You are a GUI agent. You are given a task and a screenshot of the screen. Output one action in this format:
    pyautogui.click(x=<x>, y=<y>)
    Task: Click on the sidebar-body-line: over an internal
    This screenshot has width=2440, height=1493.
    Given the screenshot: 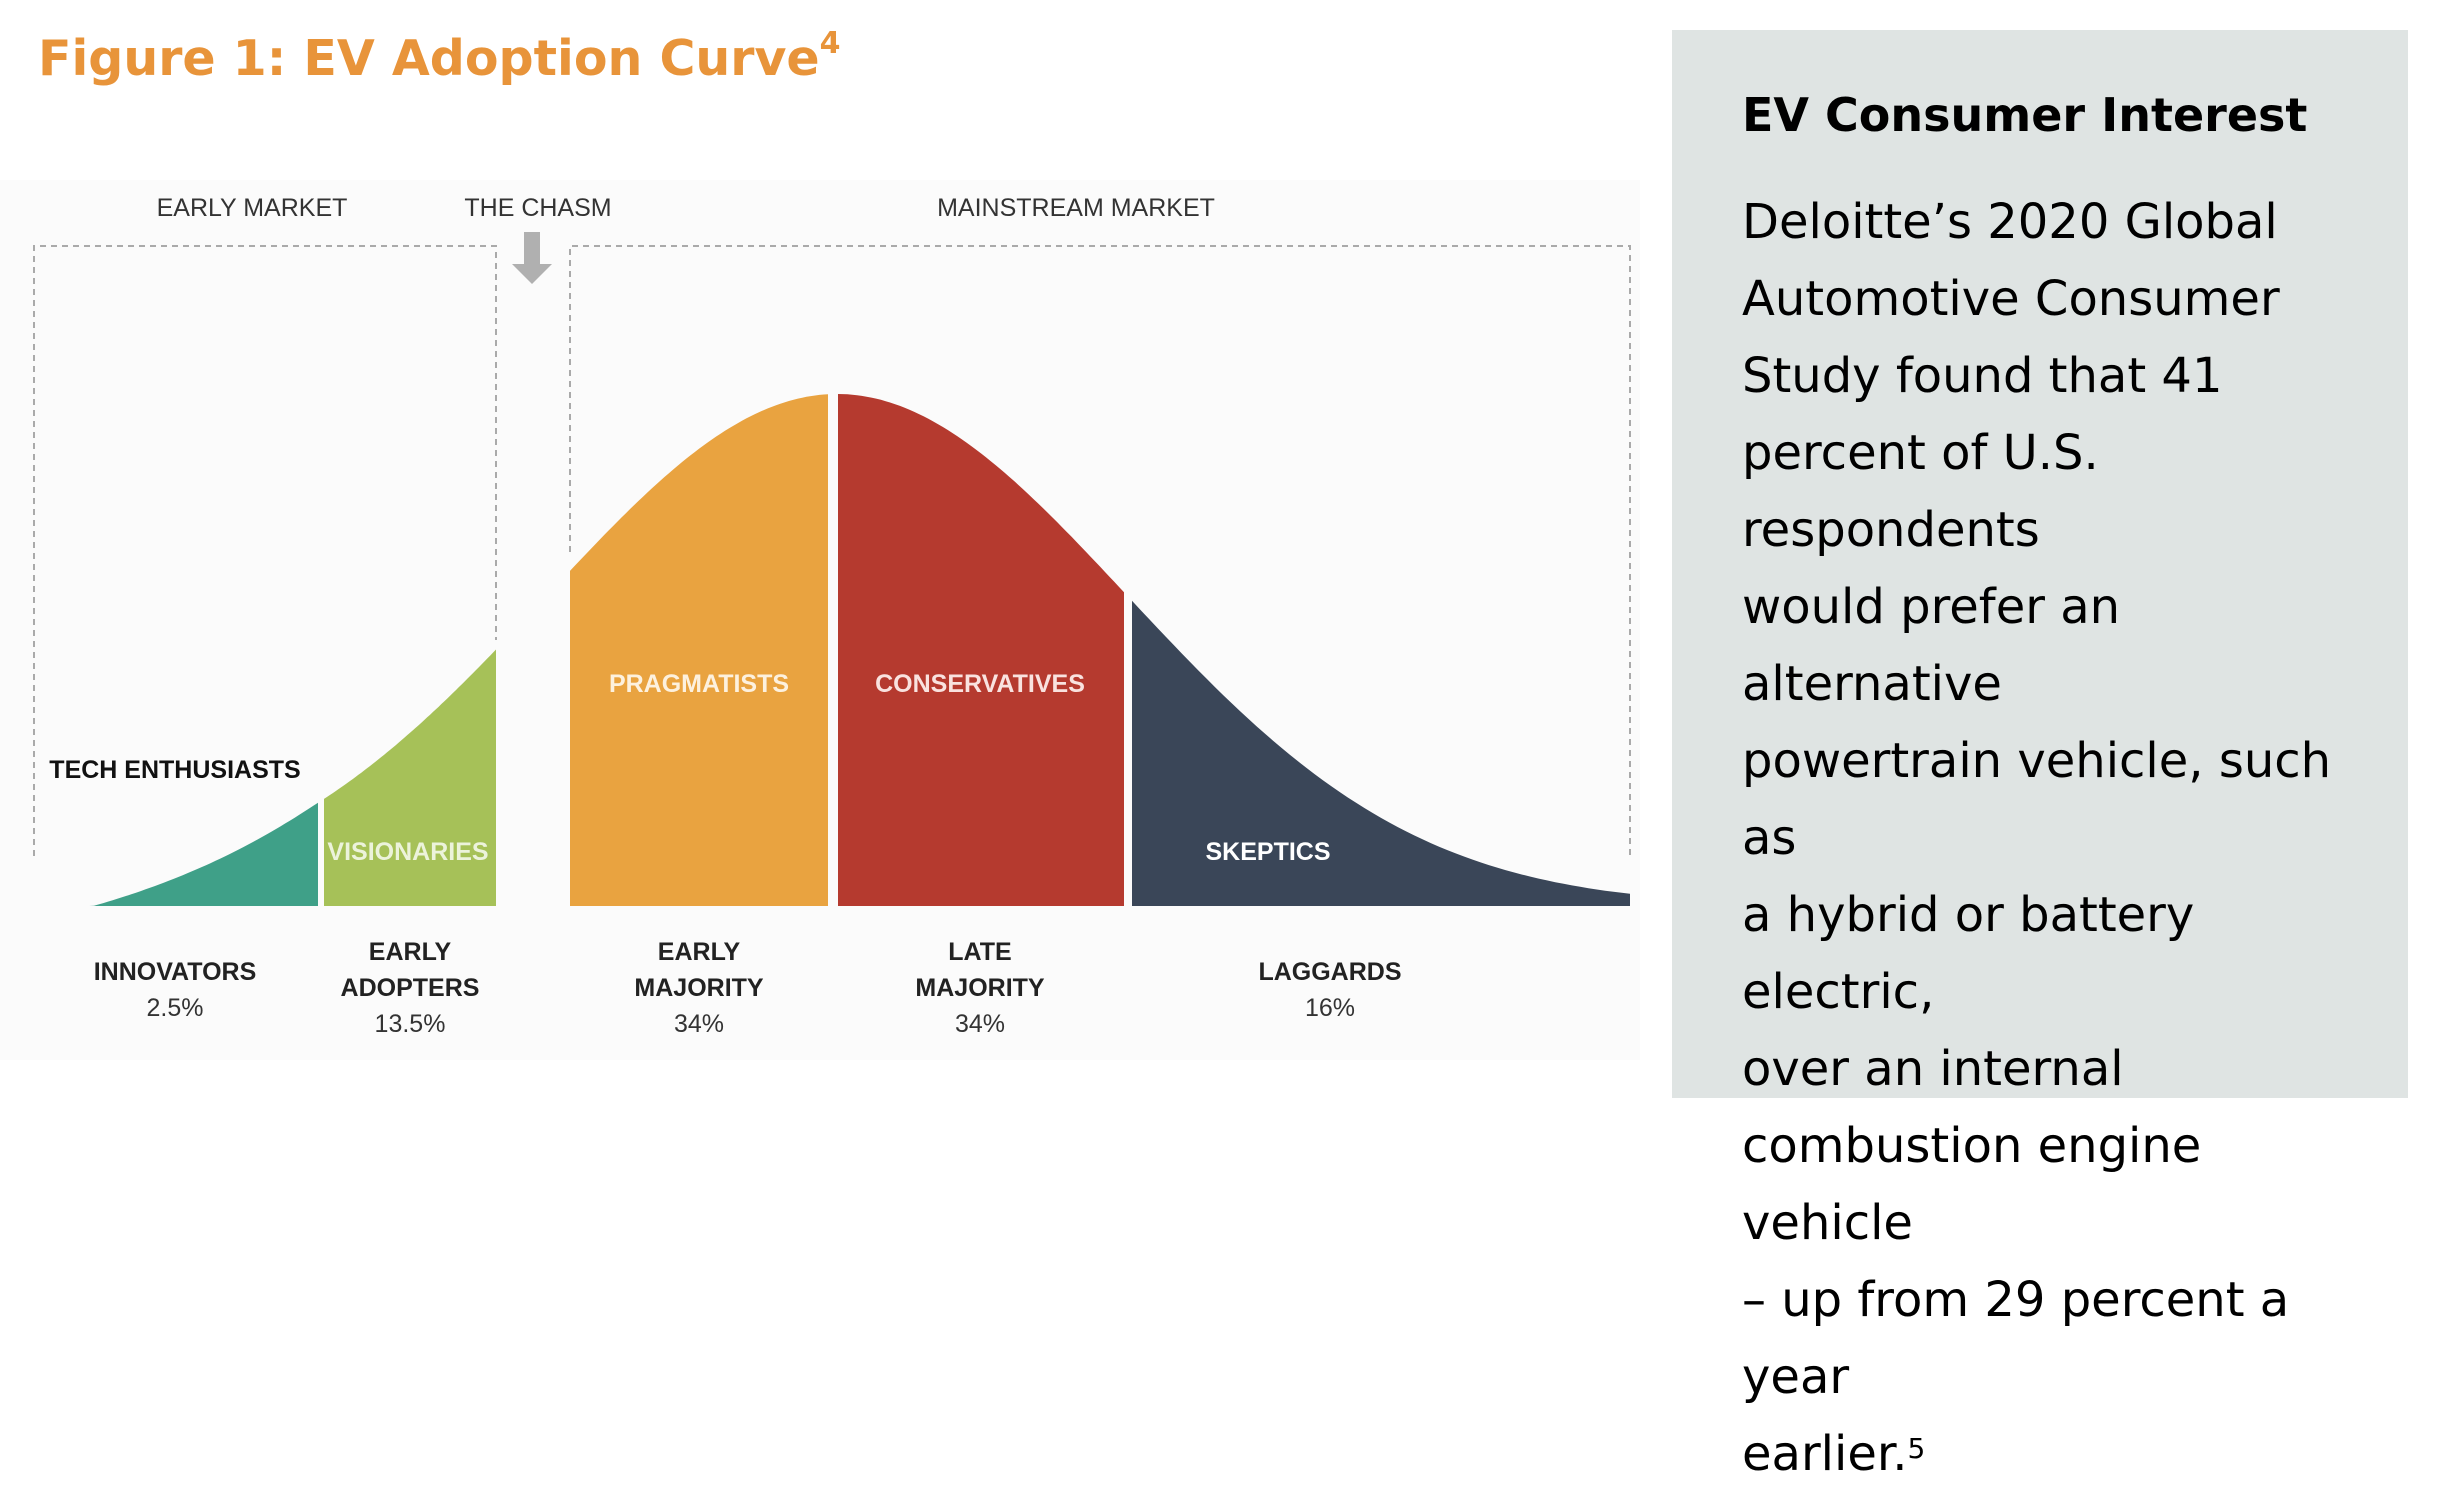 What is the action you would take?
    pyautogui.click(x=1933, y=1069)
    